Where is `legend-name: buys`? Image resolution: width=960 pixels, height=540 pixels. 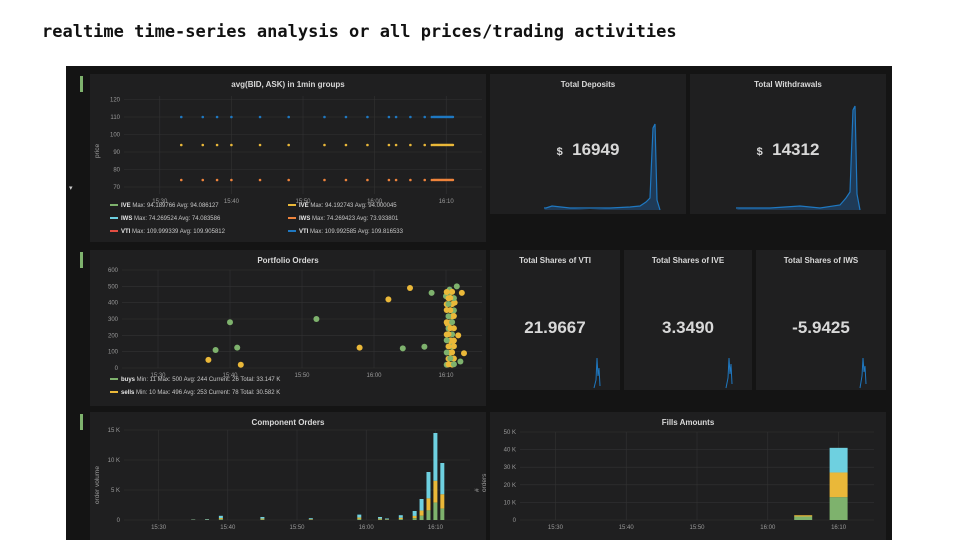
legend-name: buys is located at coordinates (129, 380).